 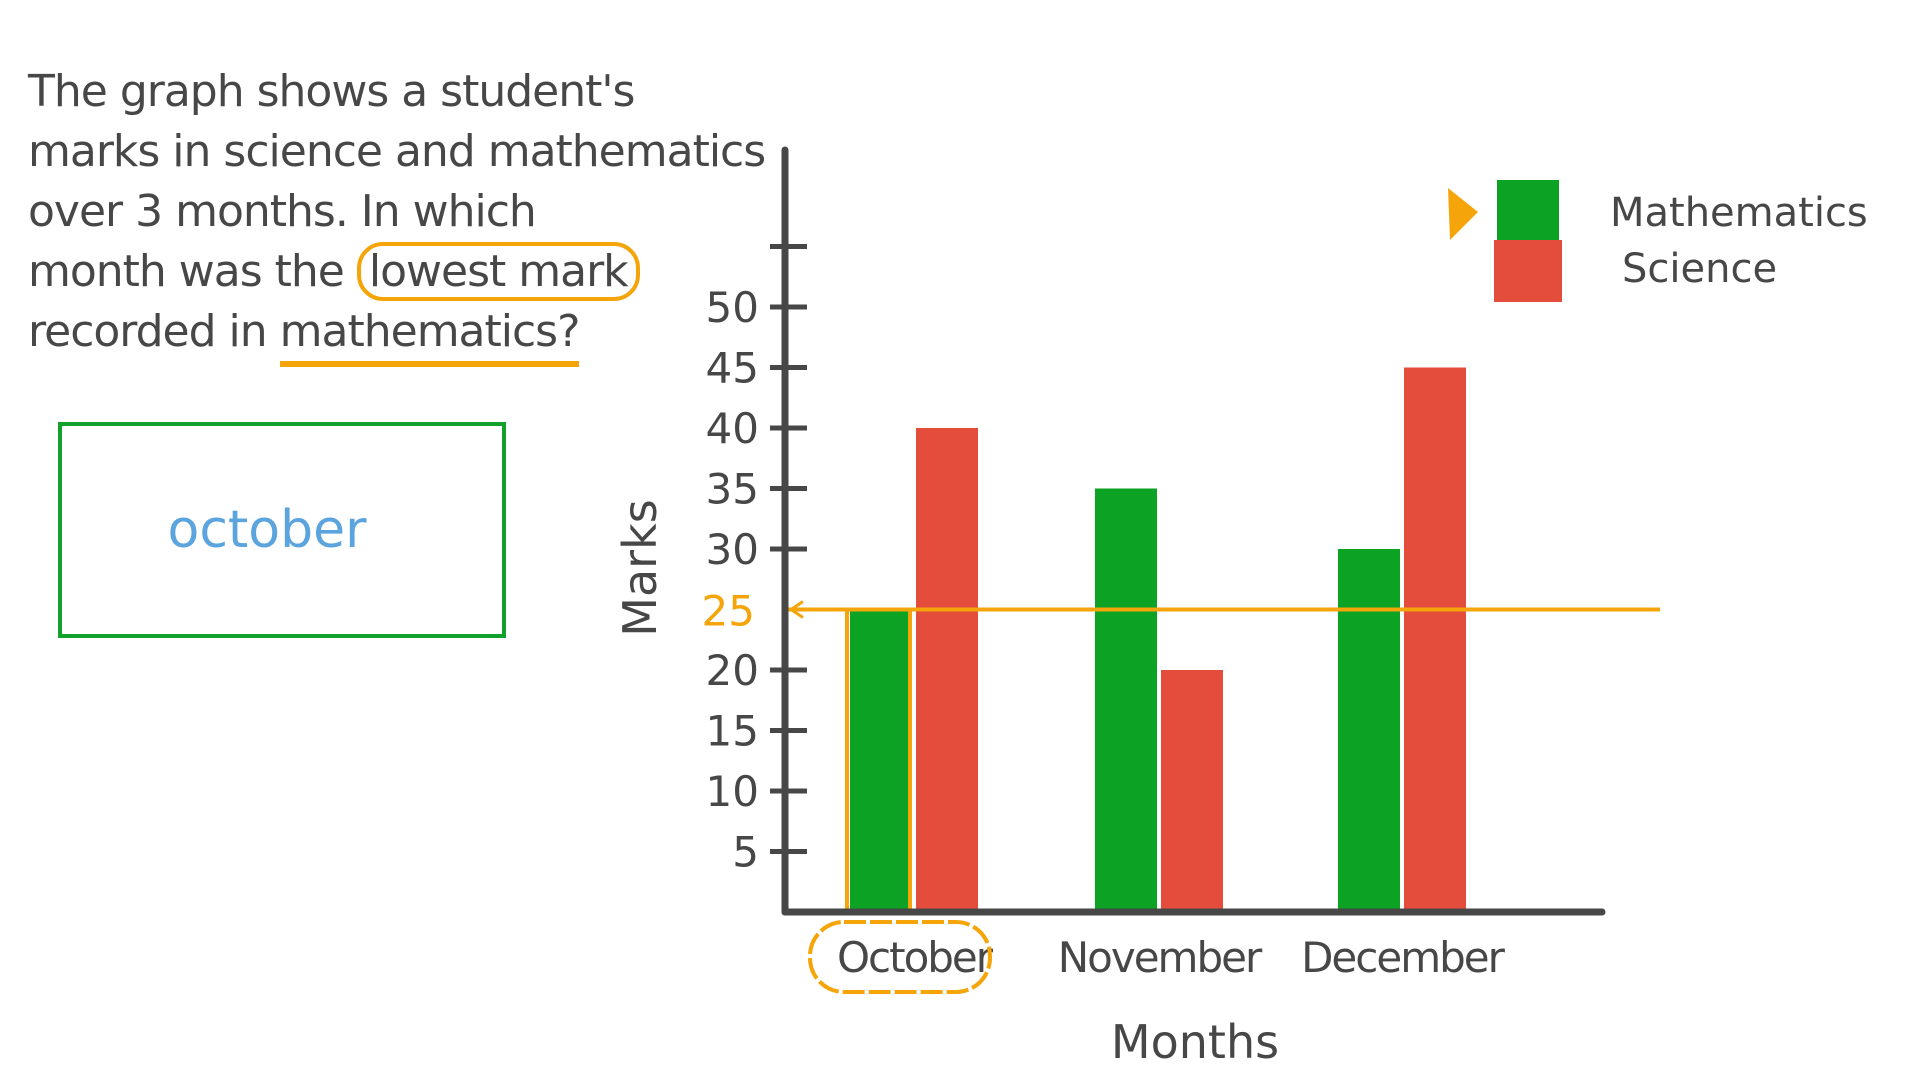 I want to click on answer-box: october, so click(x=282, y=530).